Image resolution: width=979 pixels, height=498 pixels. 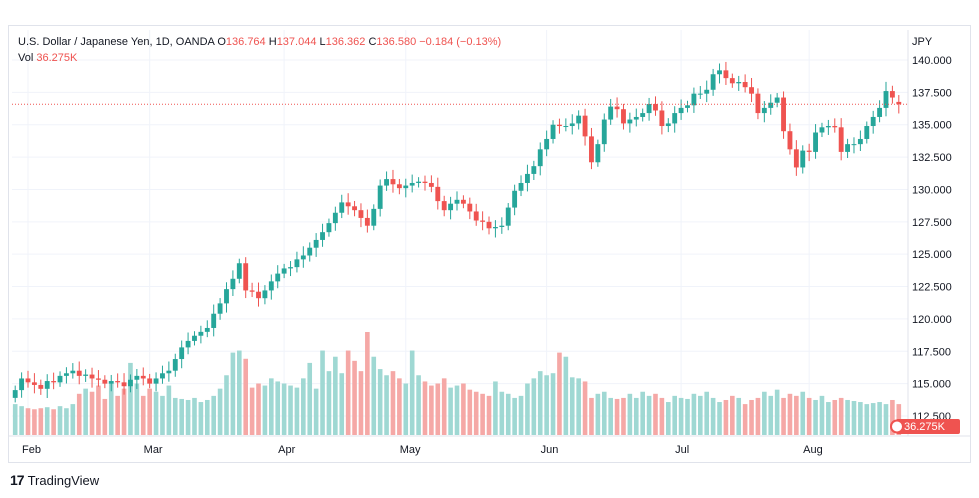 I want to click on low-value: 136.362, so click(x=345, y=42).